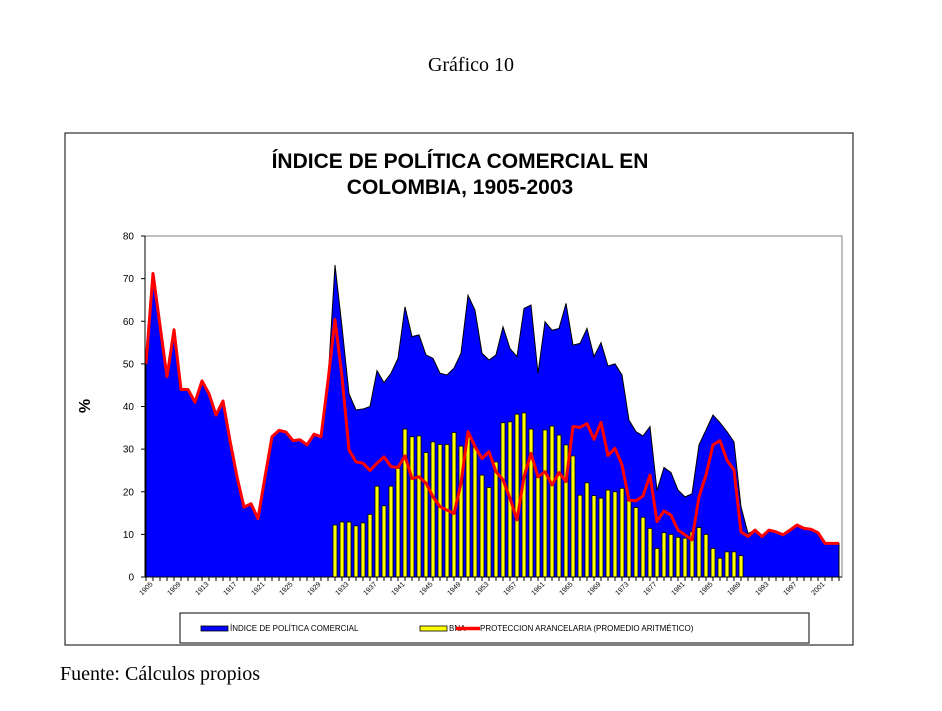 The image size is (942, 711). I want to click on chart-title-line-1: ÍNDICE DE POLÍTICA COMERCIAL EN, so click(460, 161).